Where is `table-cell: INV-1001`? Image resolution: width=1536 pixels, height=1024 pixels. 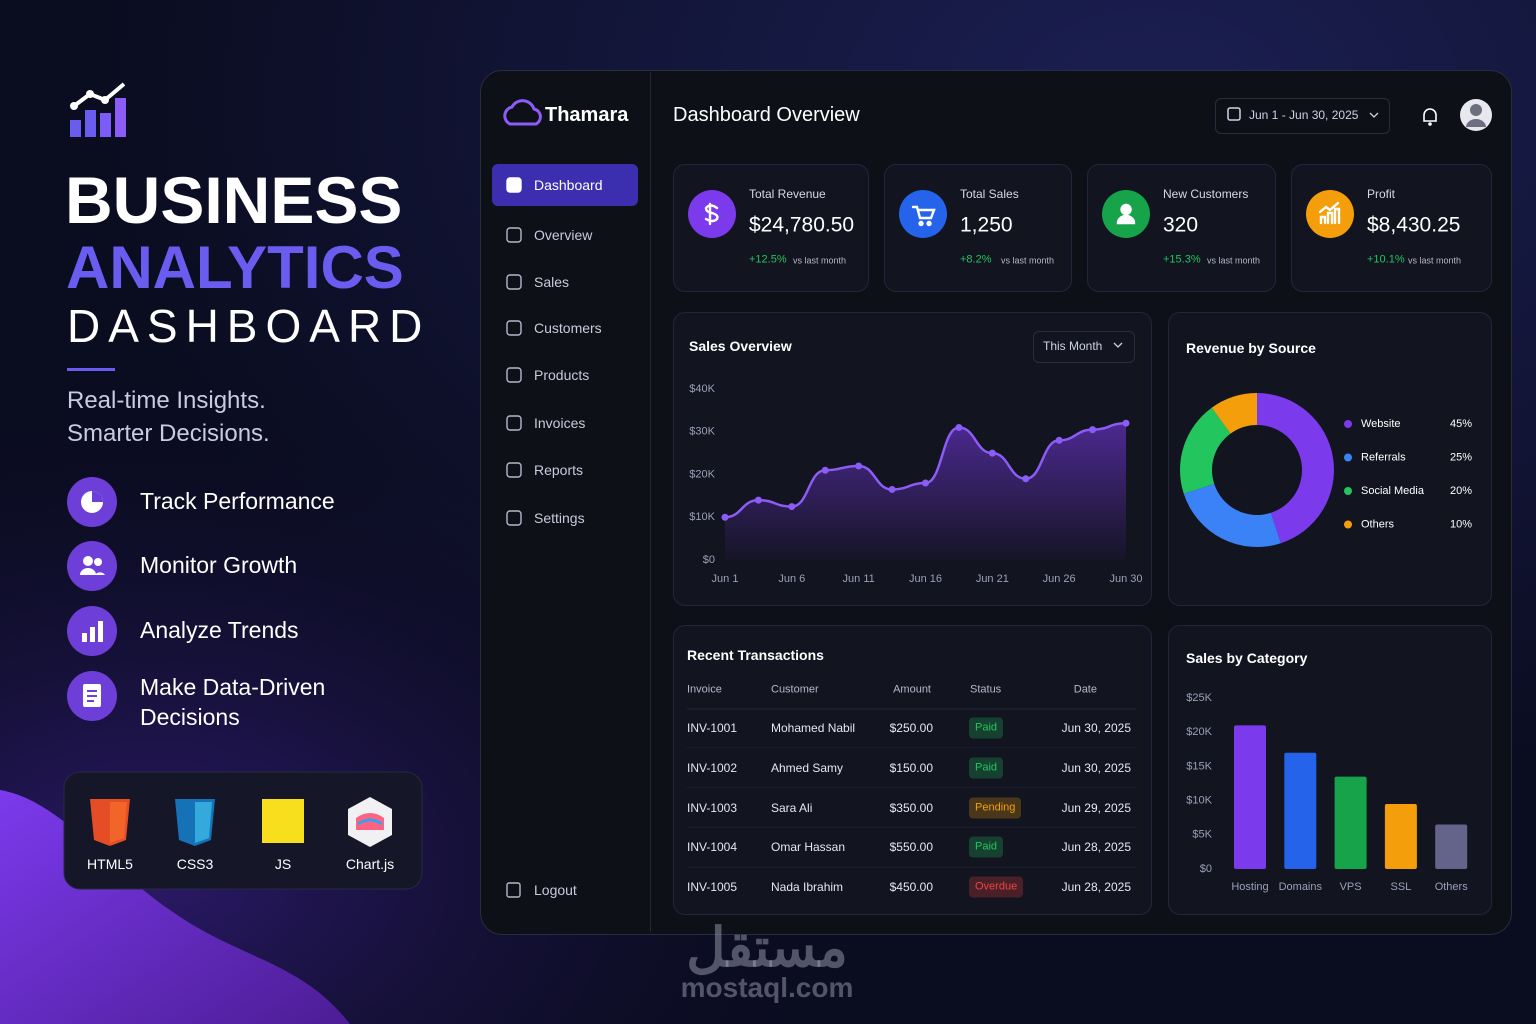 table-cell: INV-1001 is located at coordinates (712, 728).